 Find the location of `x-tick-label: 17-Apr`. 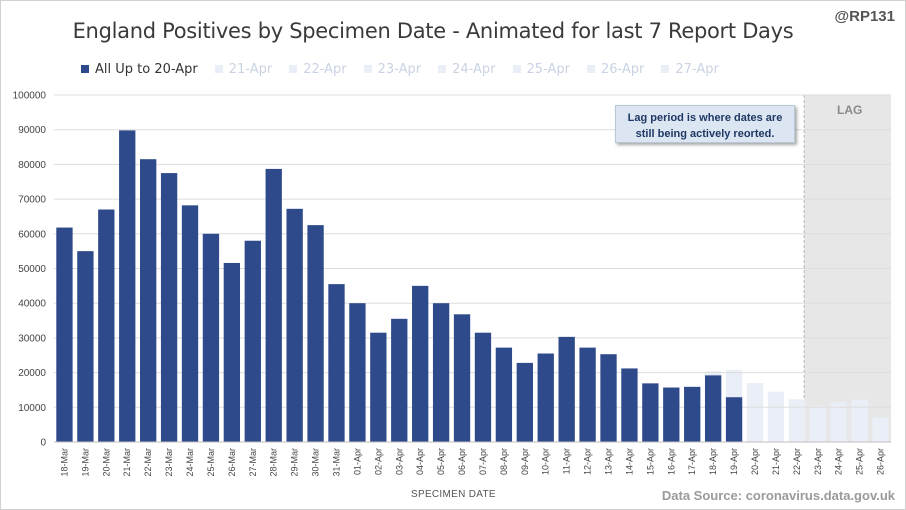

x-tick-label: 17-Apr is located at coordinates (692, 461).